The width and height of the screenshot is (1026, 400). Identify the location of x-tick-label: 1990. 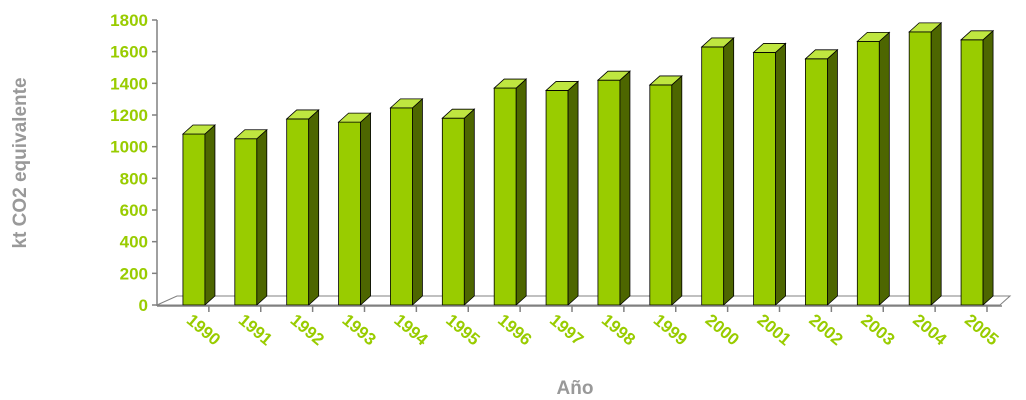
(203, 329).